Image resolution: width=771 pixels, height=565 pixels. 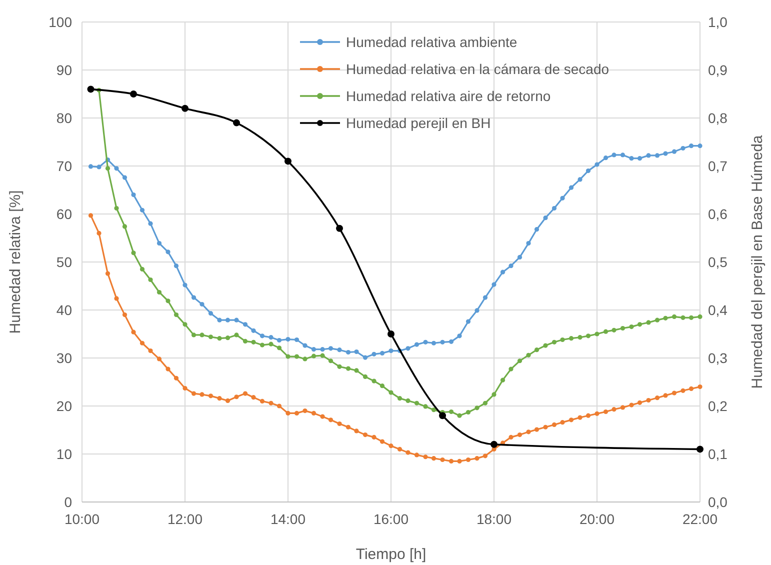 I want to click on y-tick-label: 90, so click(x=64, y=70).